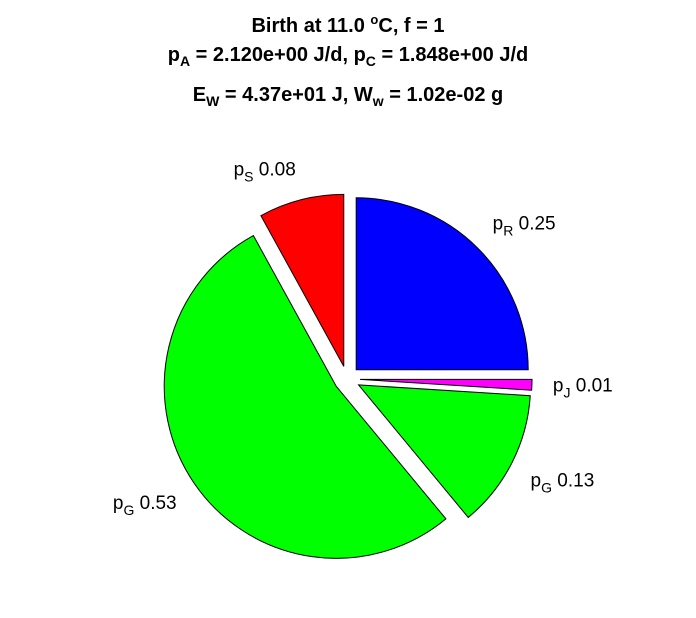 The image size is (696, 618). I want to click on ew-subscript: W, so click(213, 101).